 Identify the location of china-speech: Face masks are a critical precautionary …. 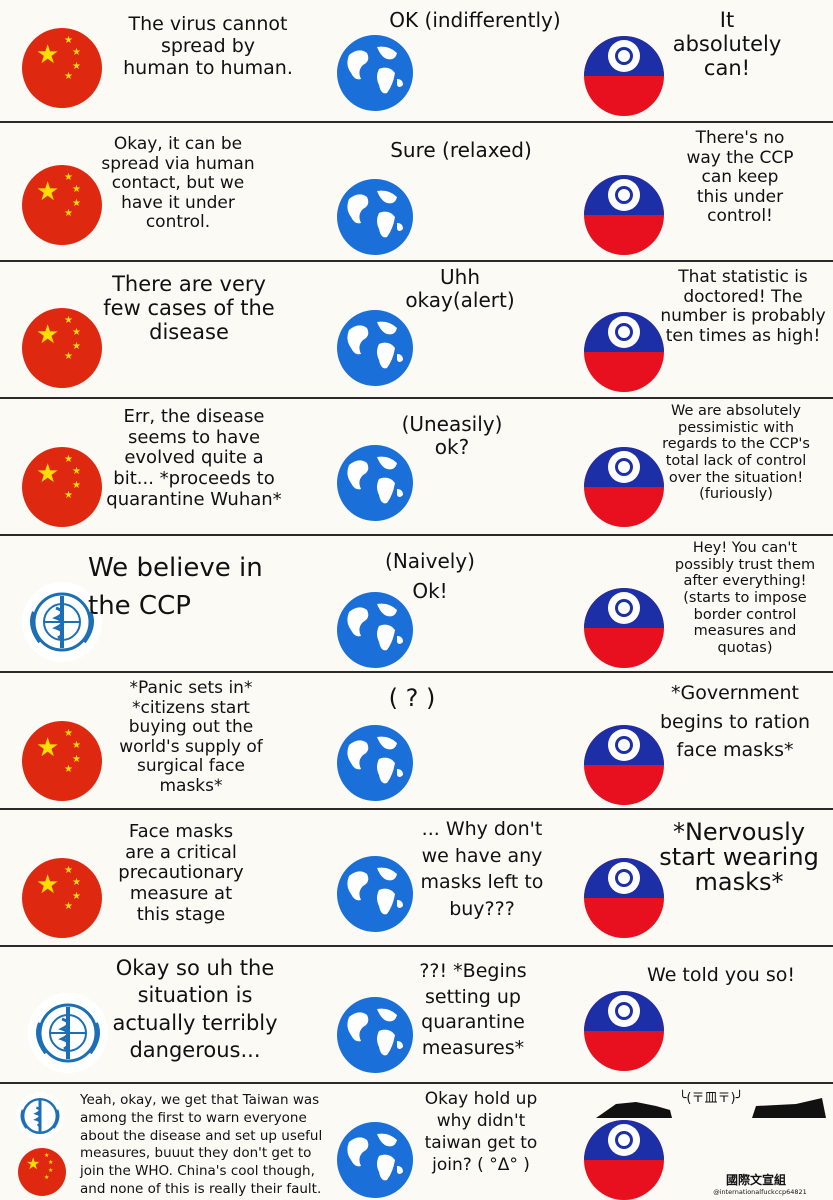
(181, 873).